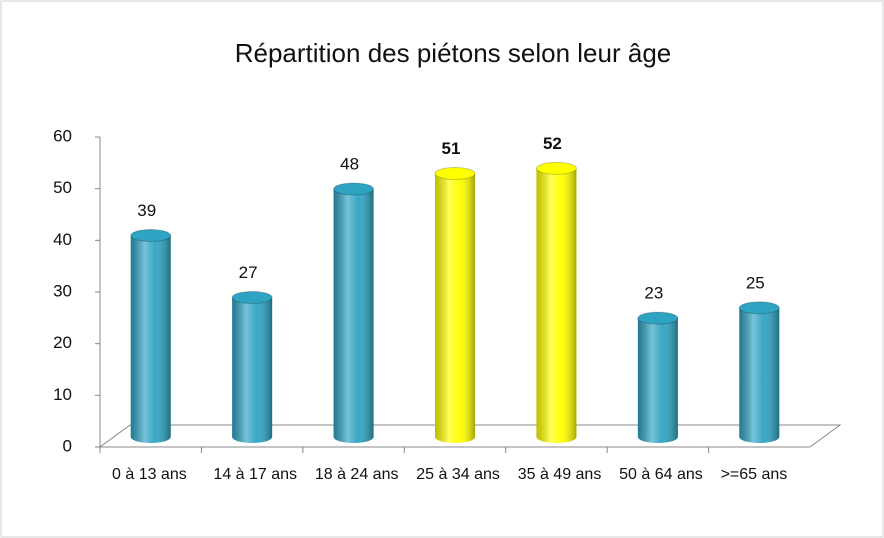  I want to click on value-label: 23, so click(653, 293).